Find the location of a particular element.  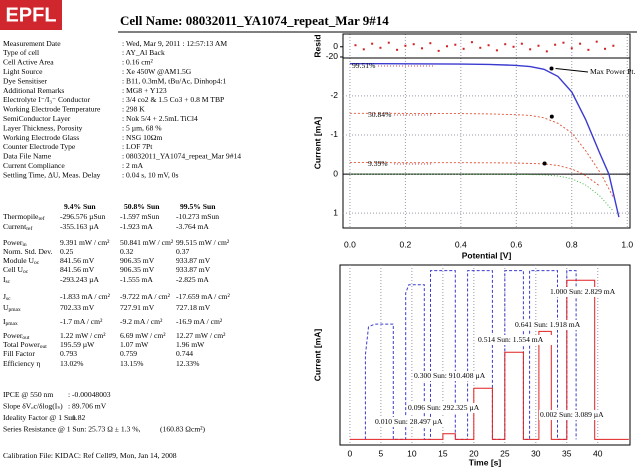

x-tick-label: 40 is located at coordinates (598, 453).